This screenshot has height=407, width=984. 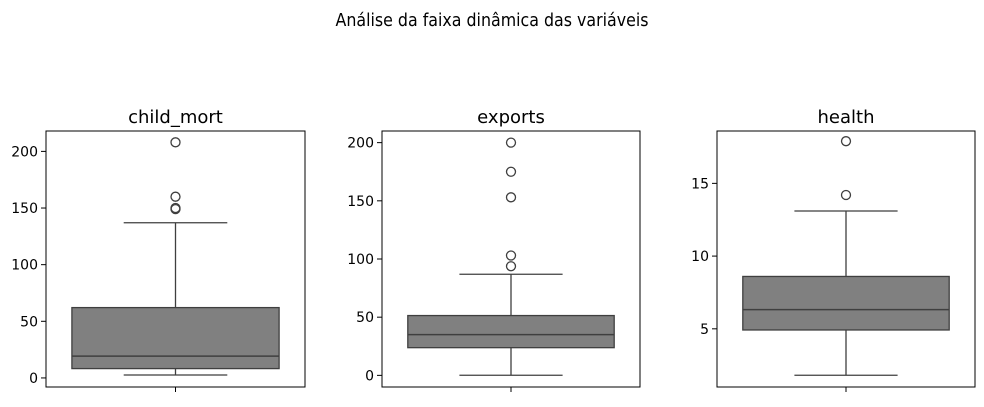 What do you see at coordinates (175, 117) in the screenshot?
I see `panel-title-child_mort: child_mort` at bounding box center [175, 117].